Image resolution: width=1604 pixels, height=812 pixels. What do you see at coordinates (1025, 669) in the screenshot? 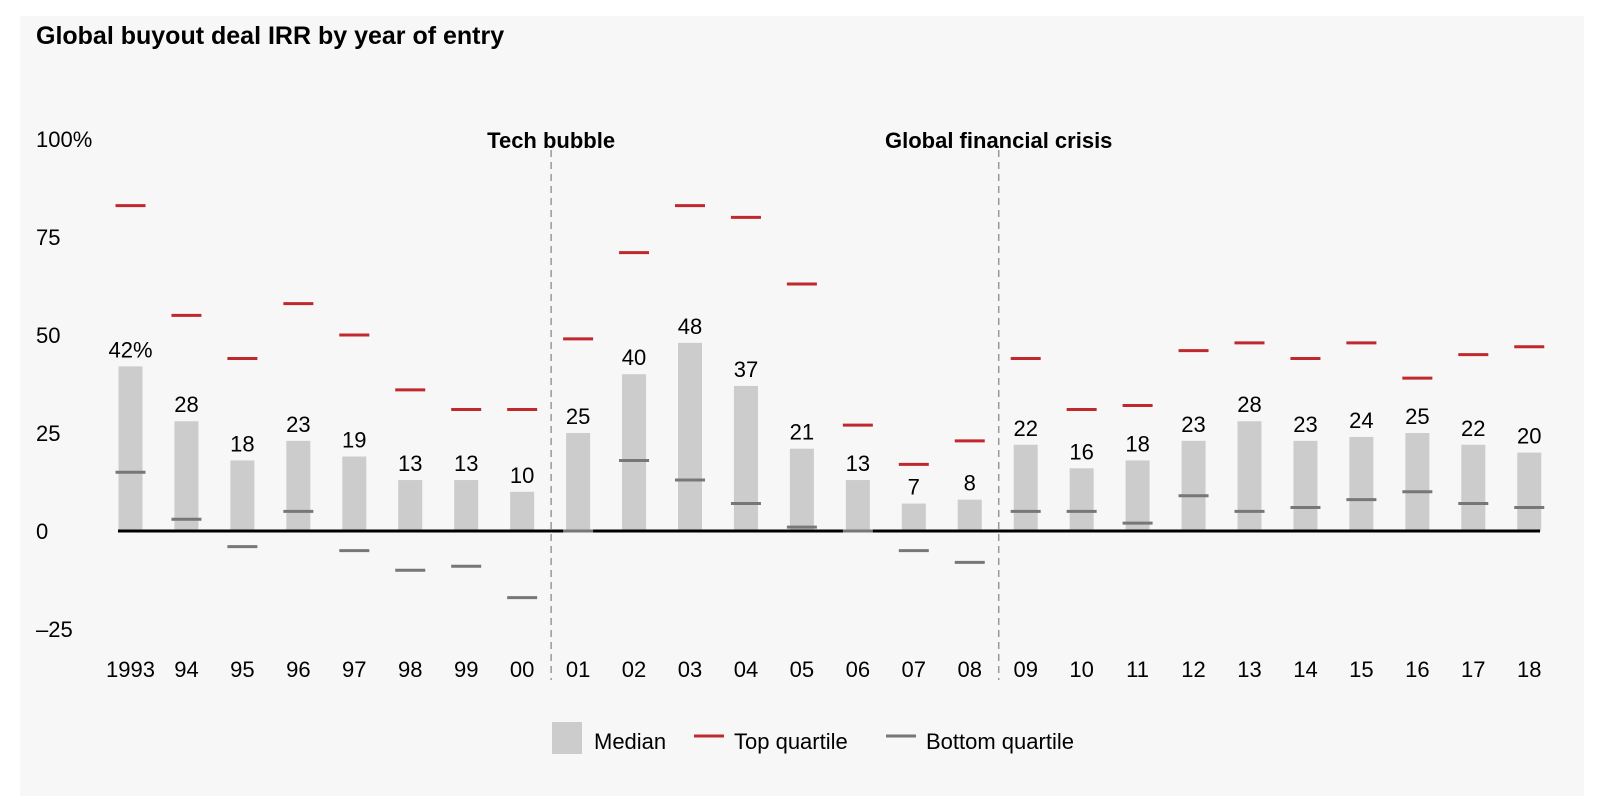
I see `x-tick-label: 09` at bounding box center [1025, 669].